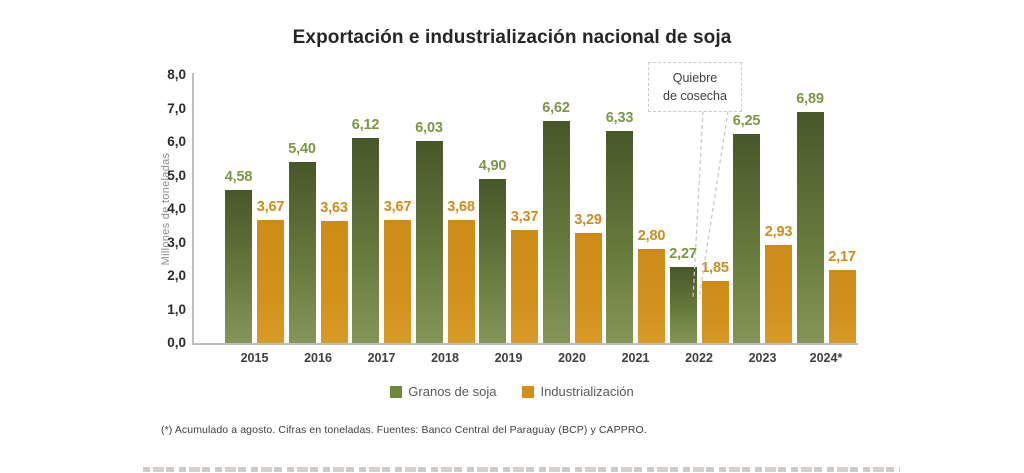  I want to click on bar-granos-2016, so click(302, 252).